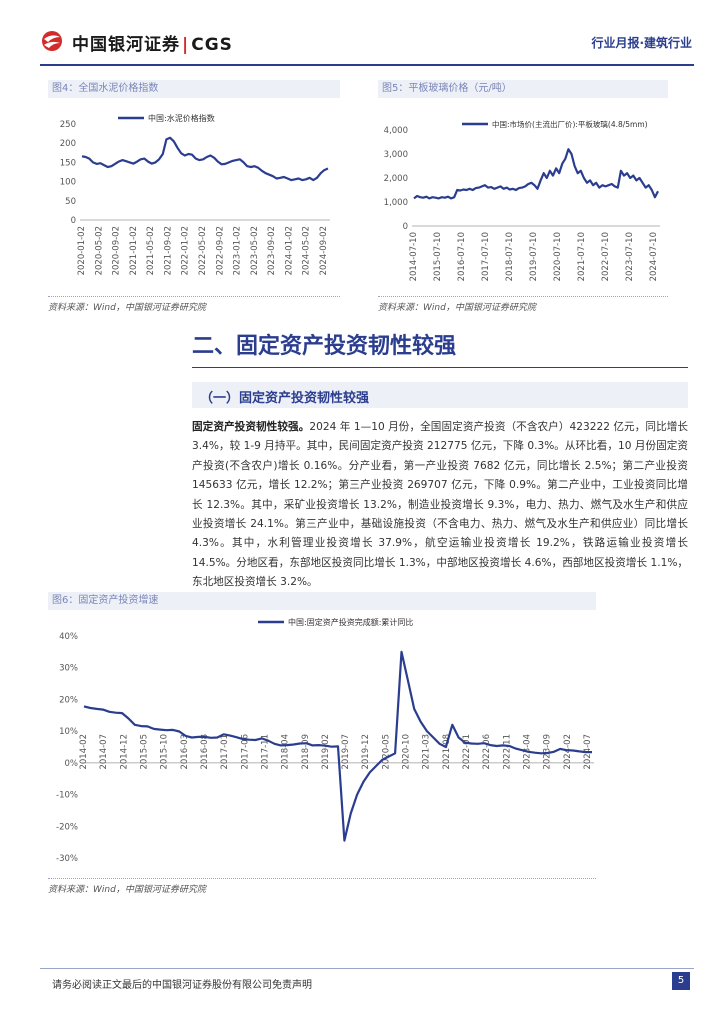 The image size is (724, 1024). I want to click on x-tick-label: 2018-04, so click(286, 752).